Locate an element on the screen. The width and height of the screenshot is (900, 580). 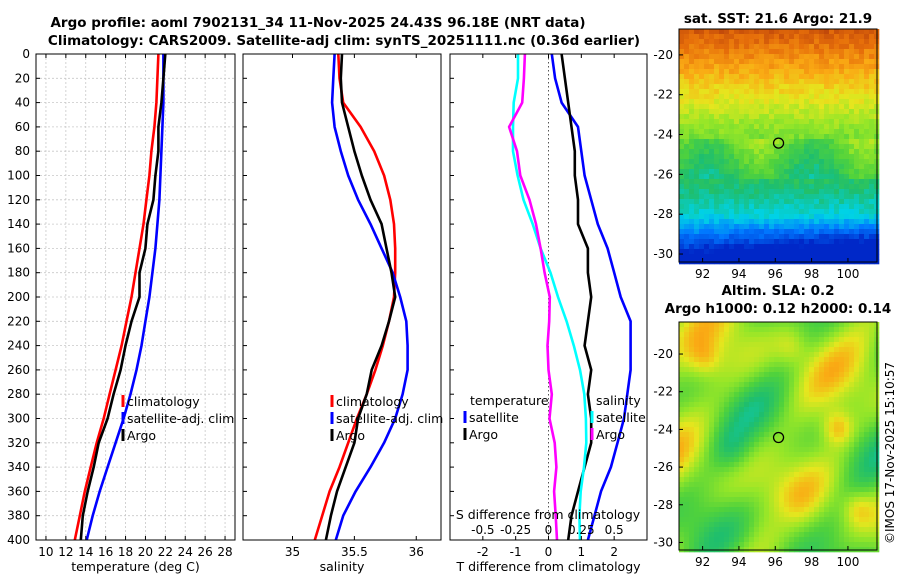
map-frame is located at coordinates (778, 436).